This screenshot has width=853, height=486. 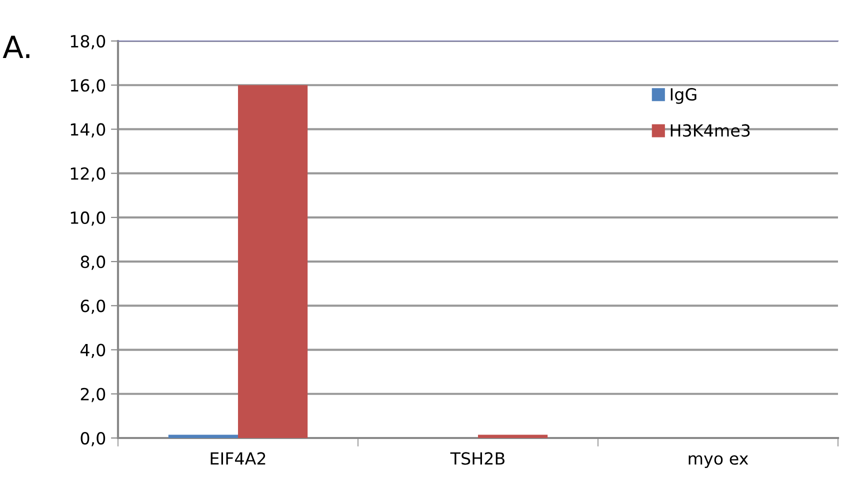 I want to click on y-tick-label: 8,0, so click(x=93, y=263).